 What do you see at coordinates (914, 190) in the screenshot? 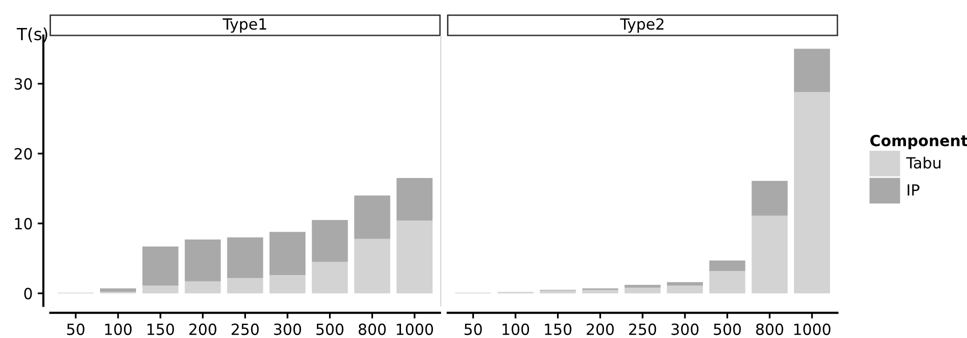
I see `legend-label: IP` at bounding box center [914, 190].